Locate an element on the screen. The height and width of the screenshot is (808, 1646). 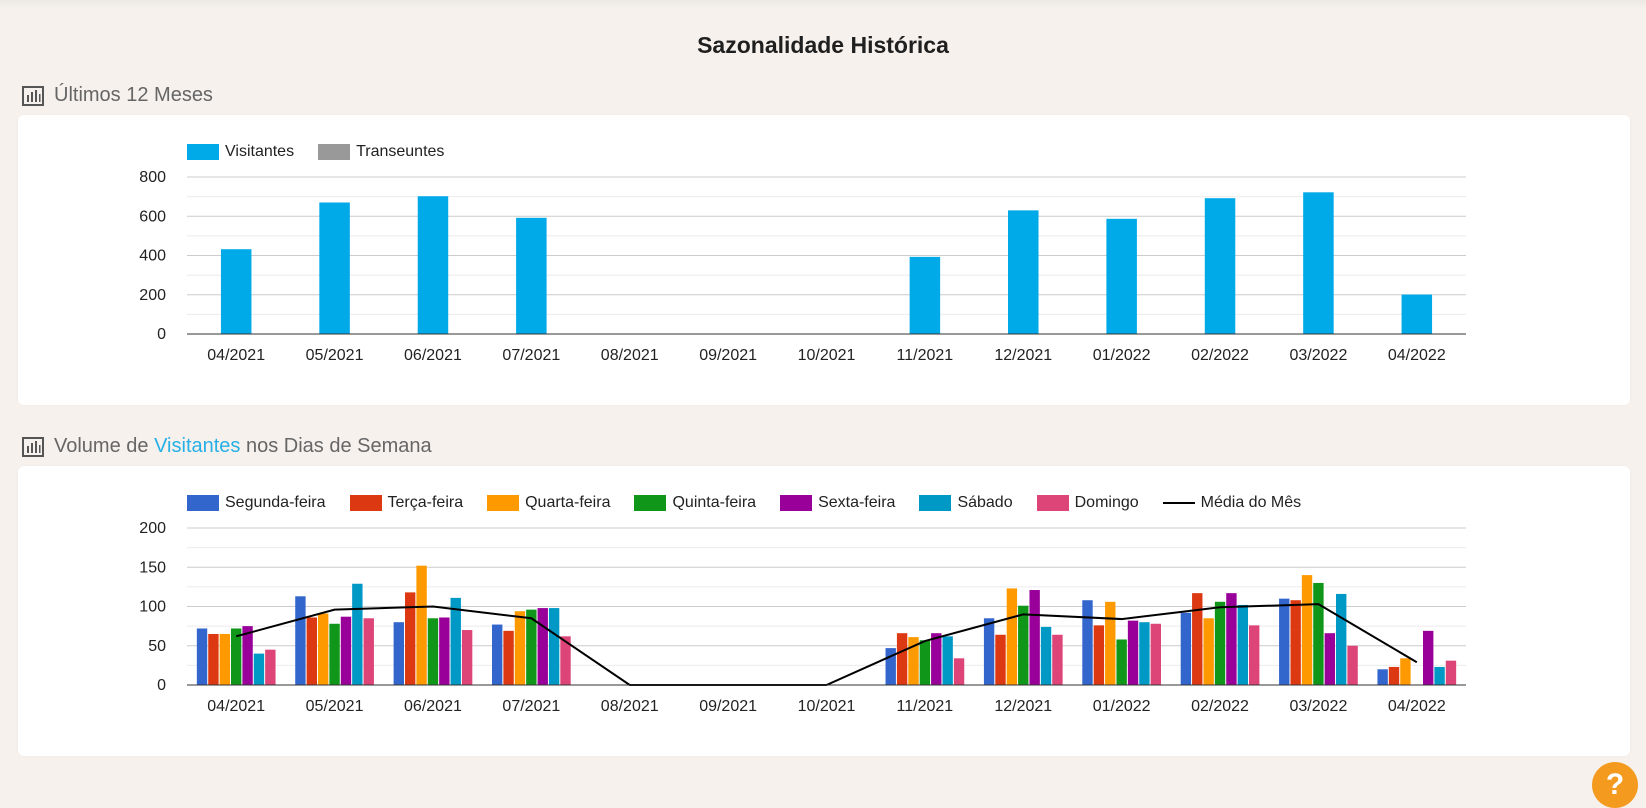
y-tick-label: 400 is located at coordinates (152, 256).